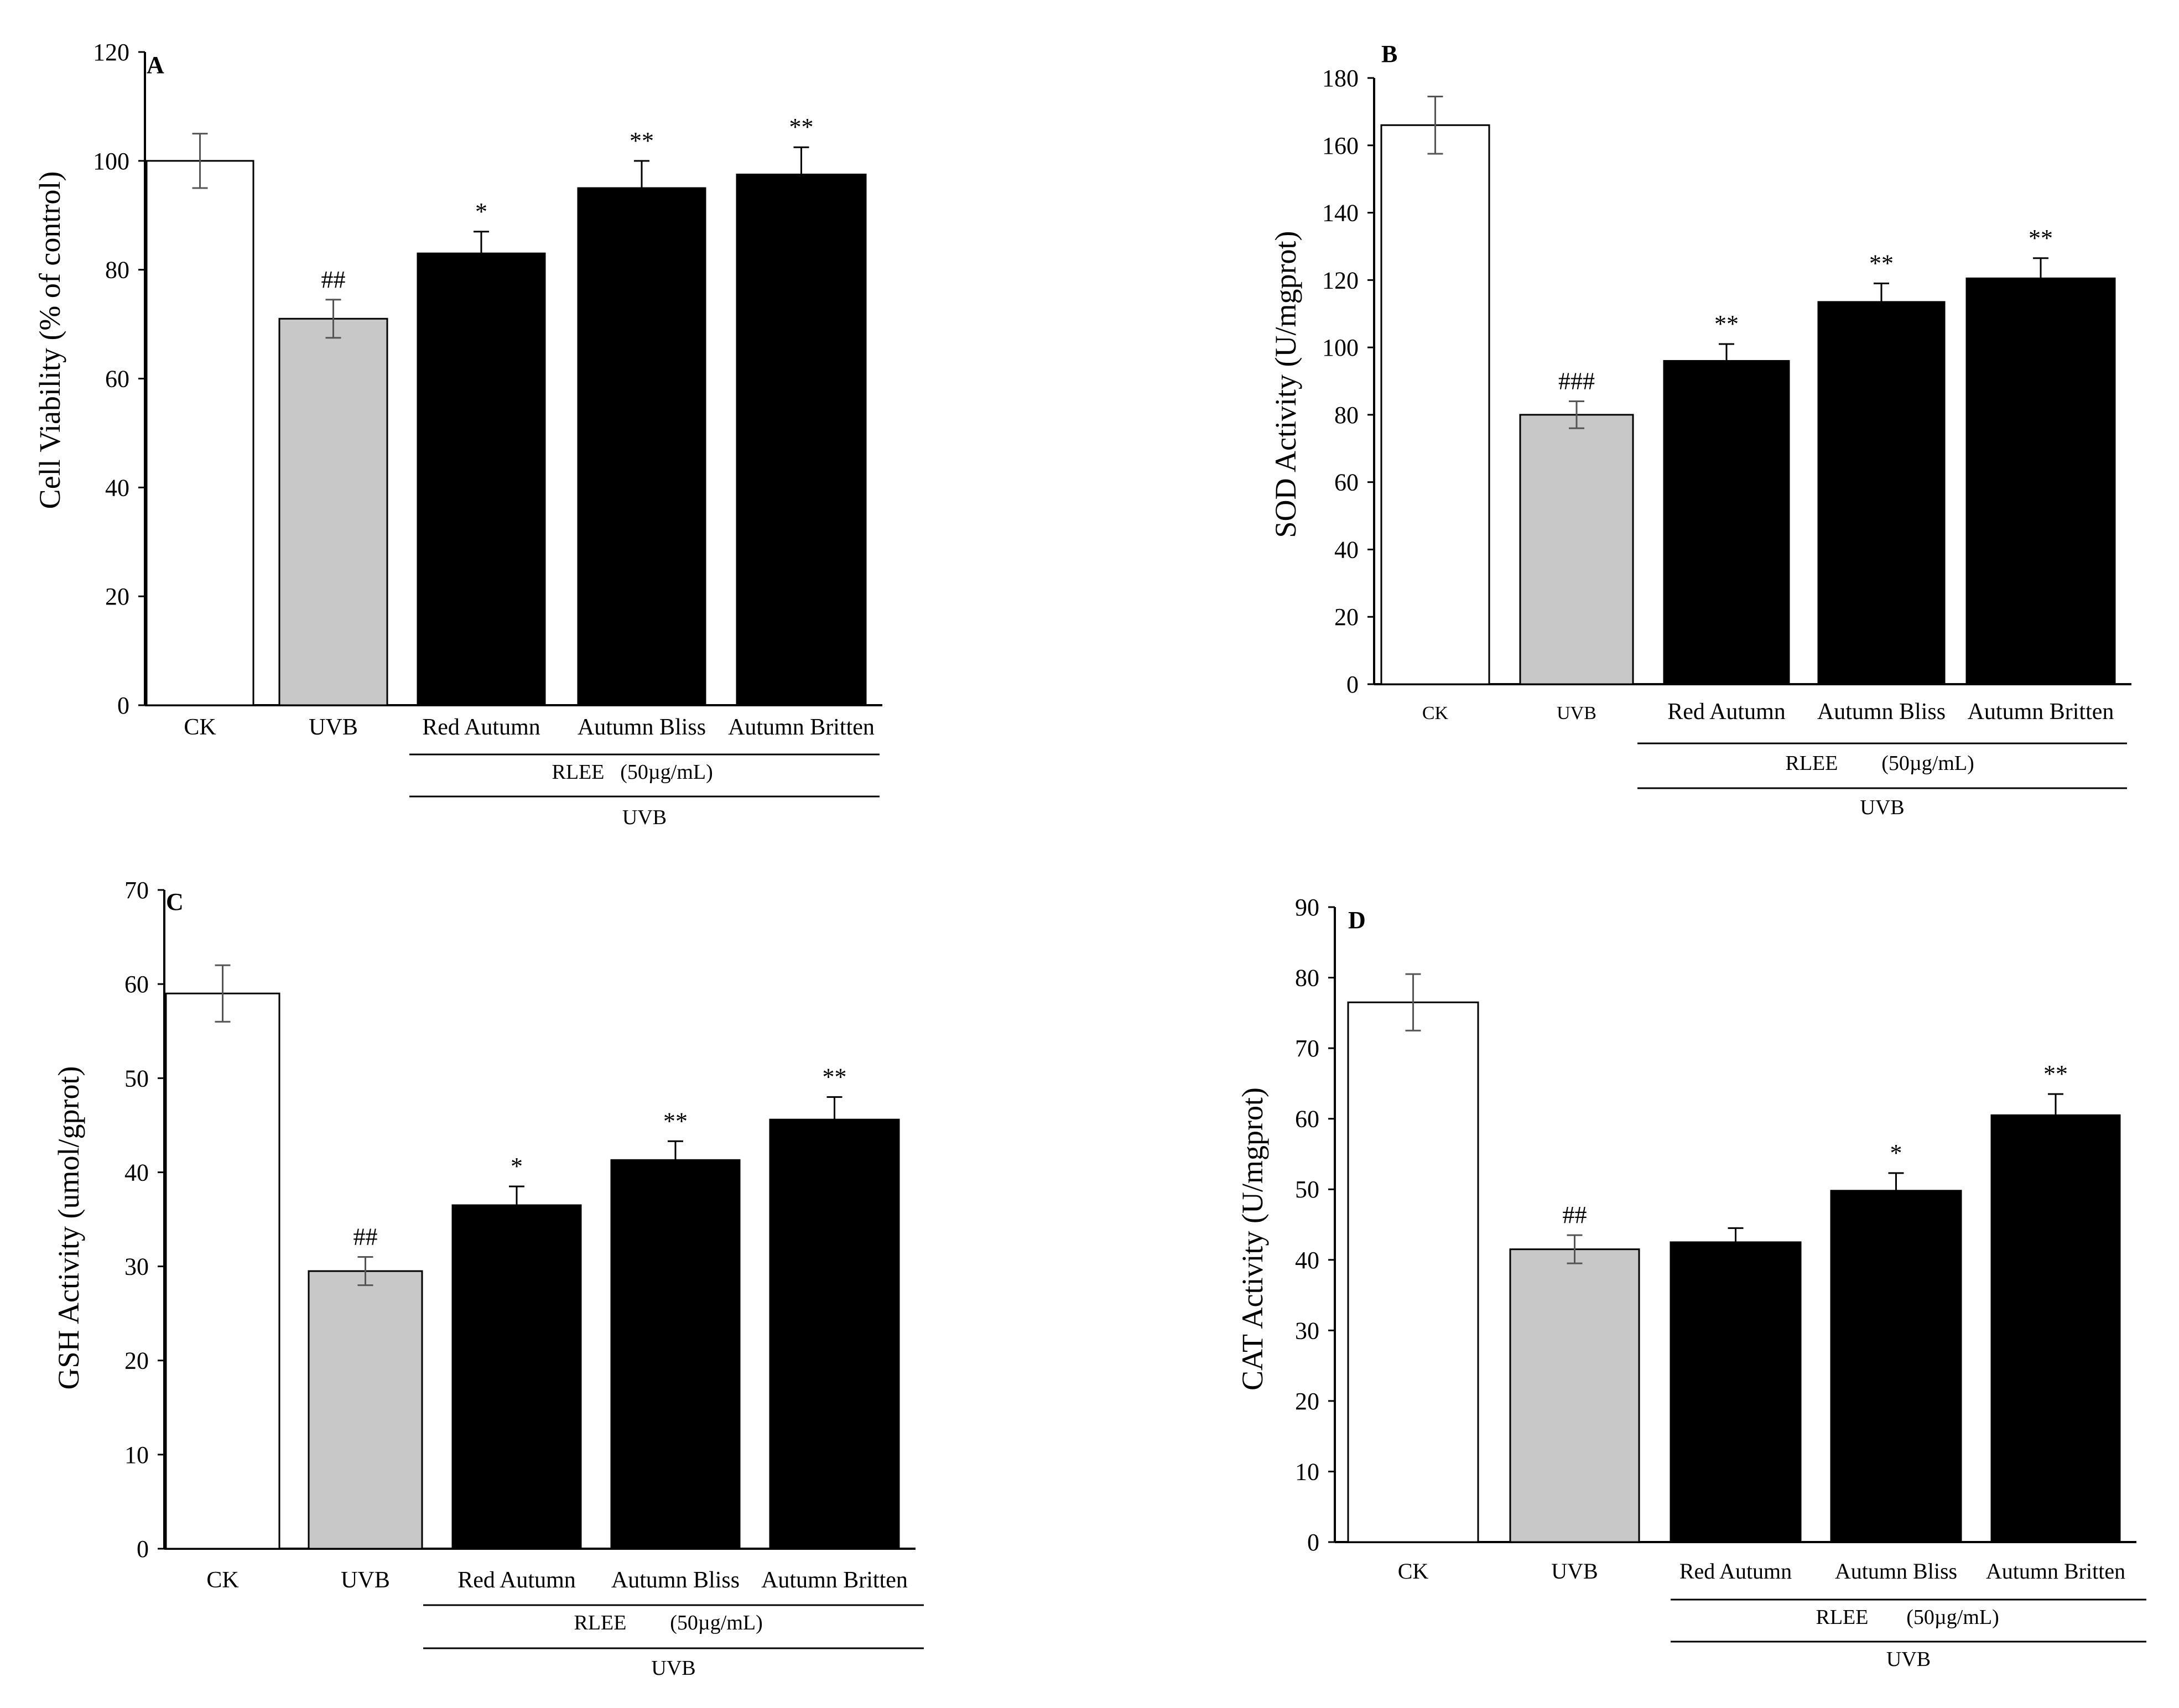 The image size is (2179, 1708). Describe the element at coordinates (1340, 78) in the screenshot. I see `y-tick-label: 180` at that location.